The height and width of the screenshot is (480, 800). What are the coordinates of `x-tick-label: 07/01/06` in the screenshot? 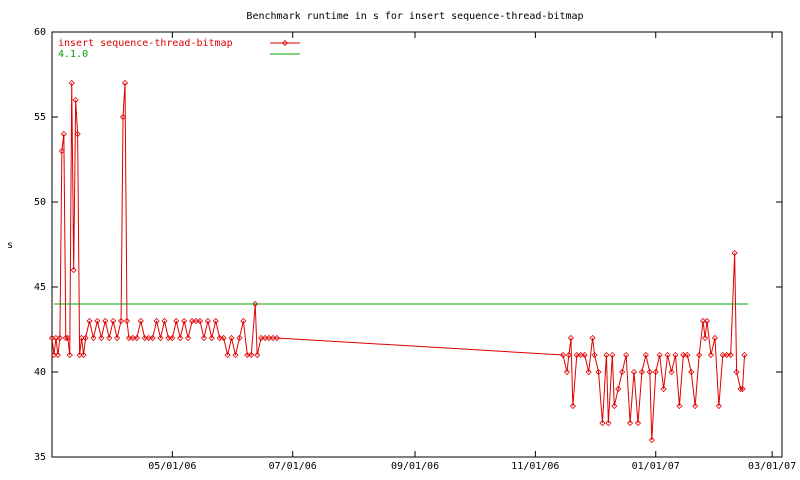 It's located at (293, 466).